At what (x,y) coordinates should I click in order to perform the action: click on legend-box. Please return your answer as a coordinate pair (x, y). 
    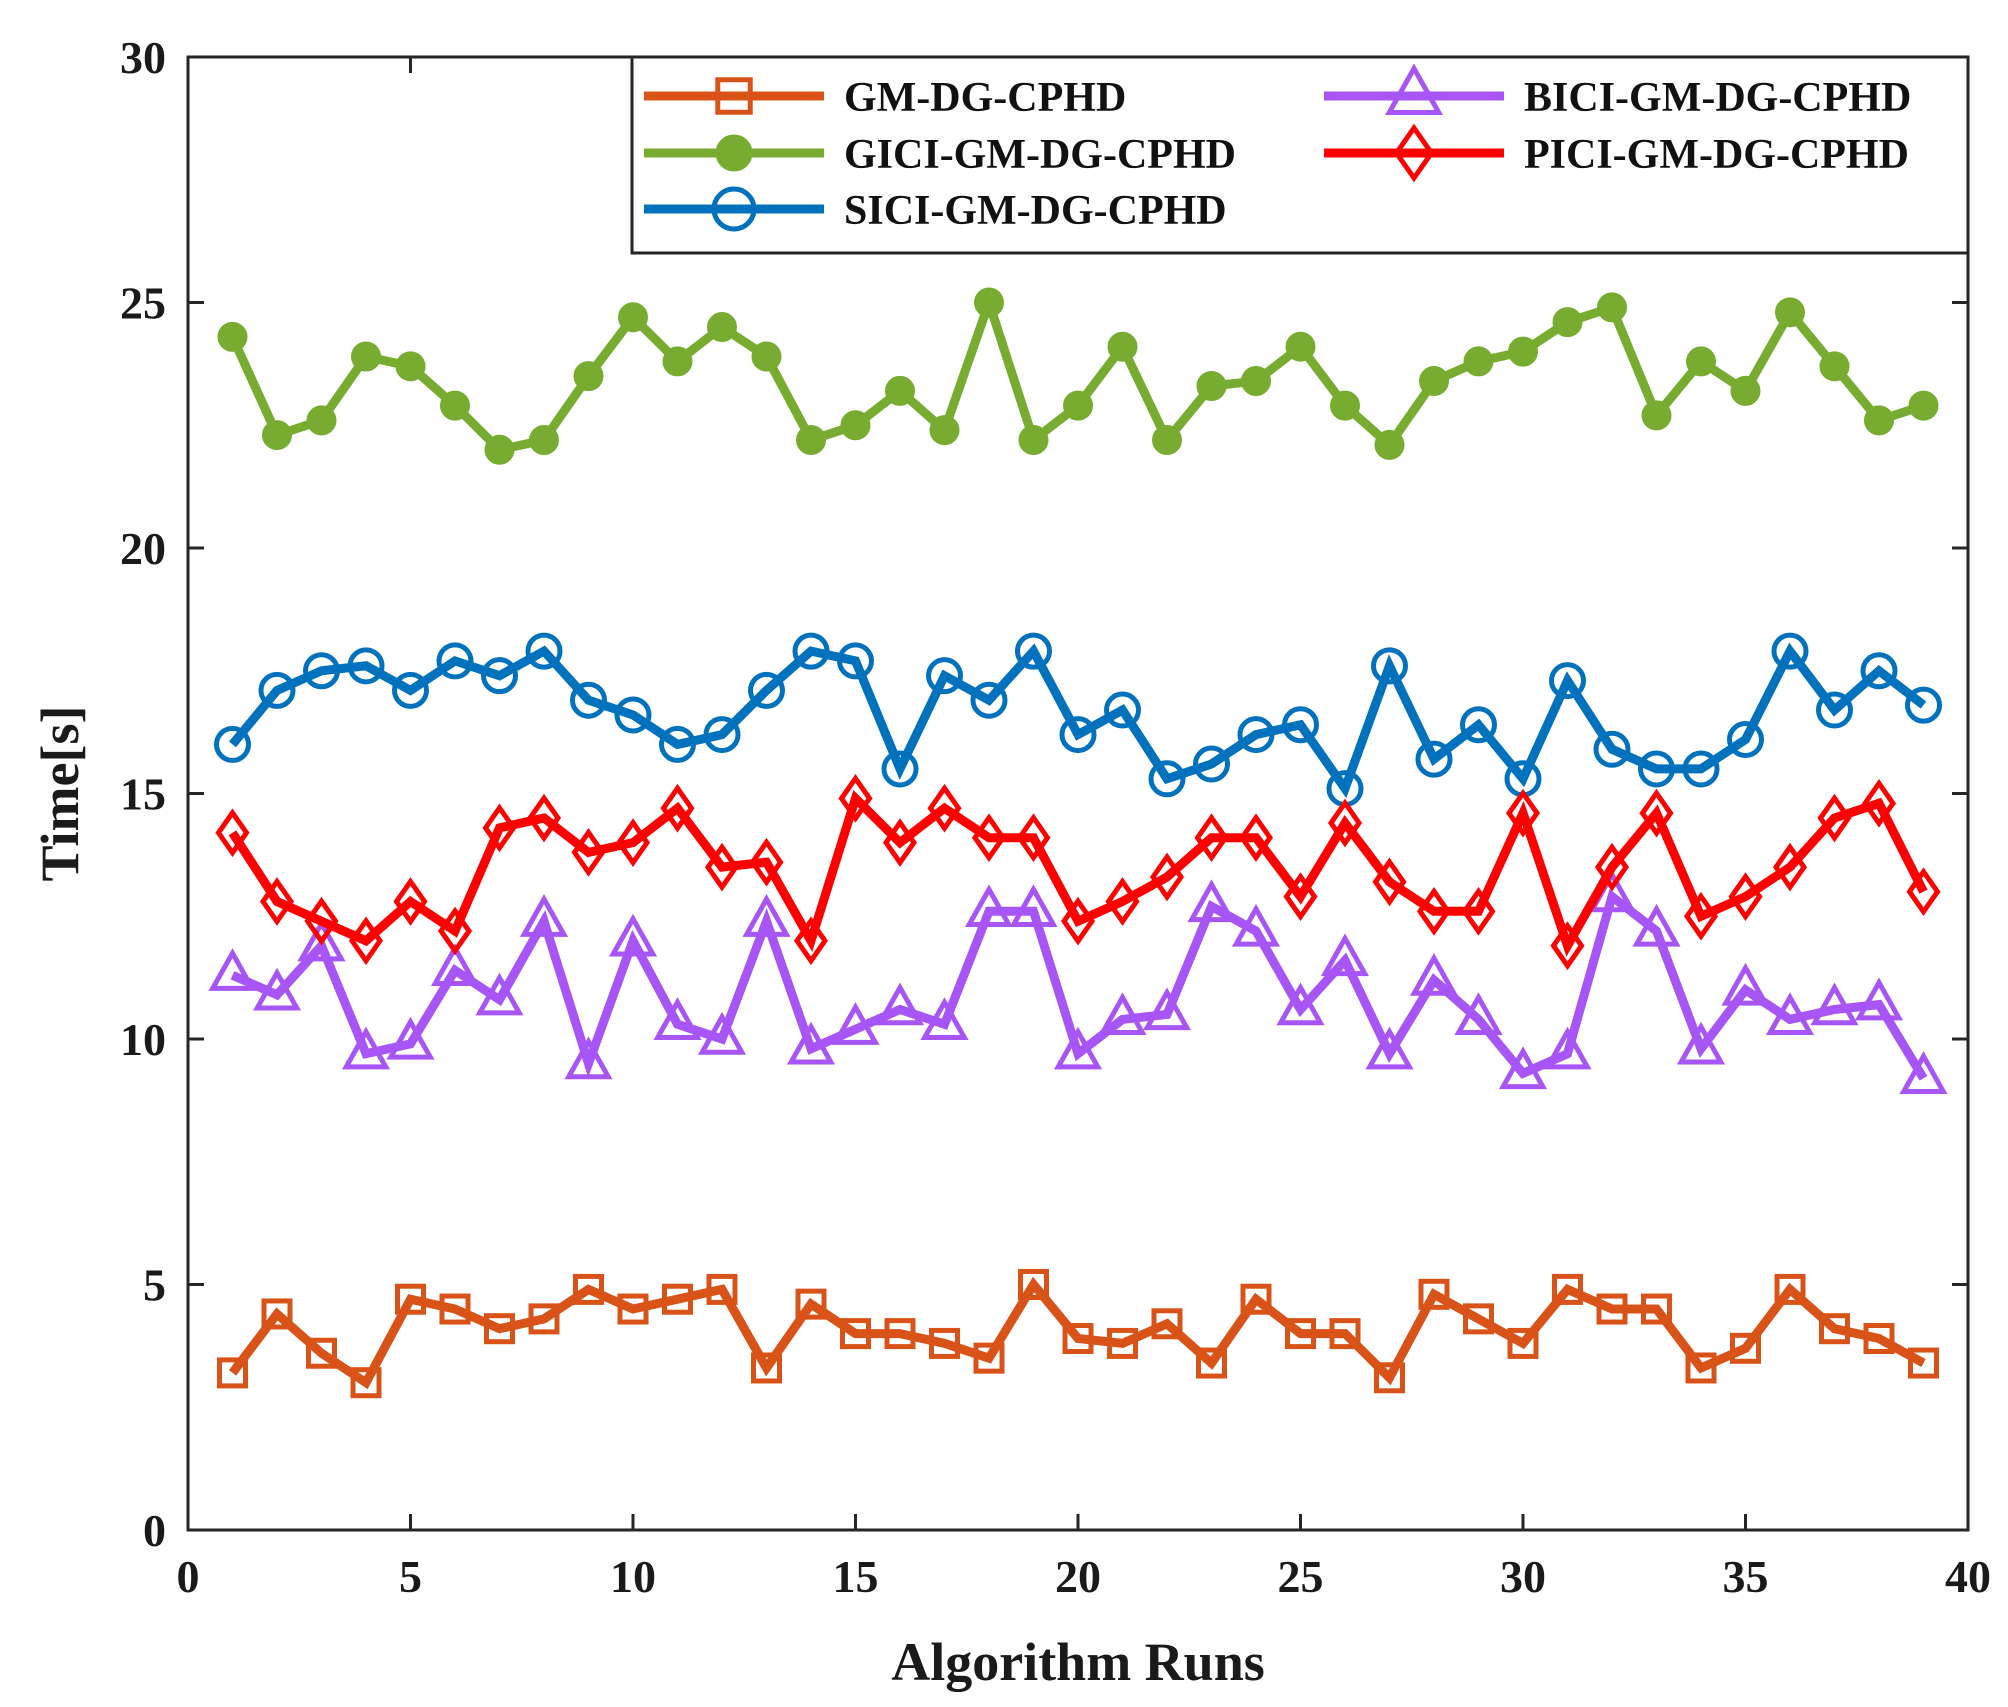
    Looking at the image, I should click on (1300, 155).